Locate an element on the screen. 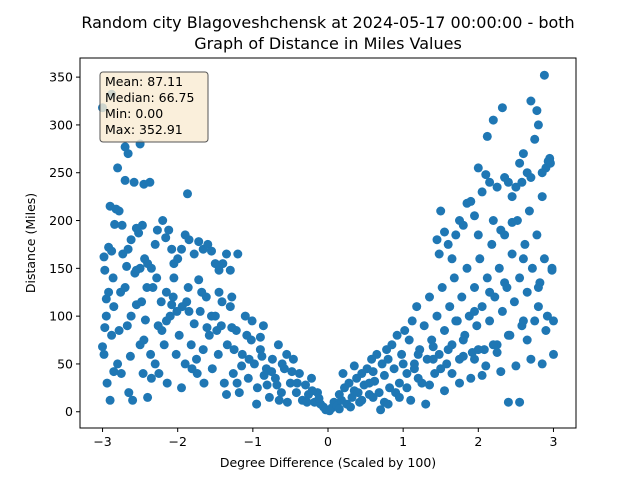  x-tick-label: 2 is located at coordinates (478, 441).